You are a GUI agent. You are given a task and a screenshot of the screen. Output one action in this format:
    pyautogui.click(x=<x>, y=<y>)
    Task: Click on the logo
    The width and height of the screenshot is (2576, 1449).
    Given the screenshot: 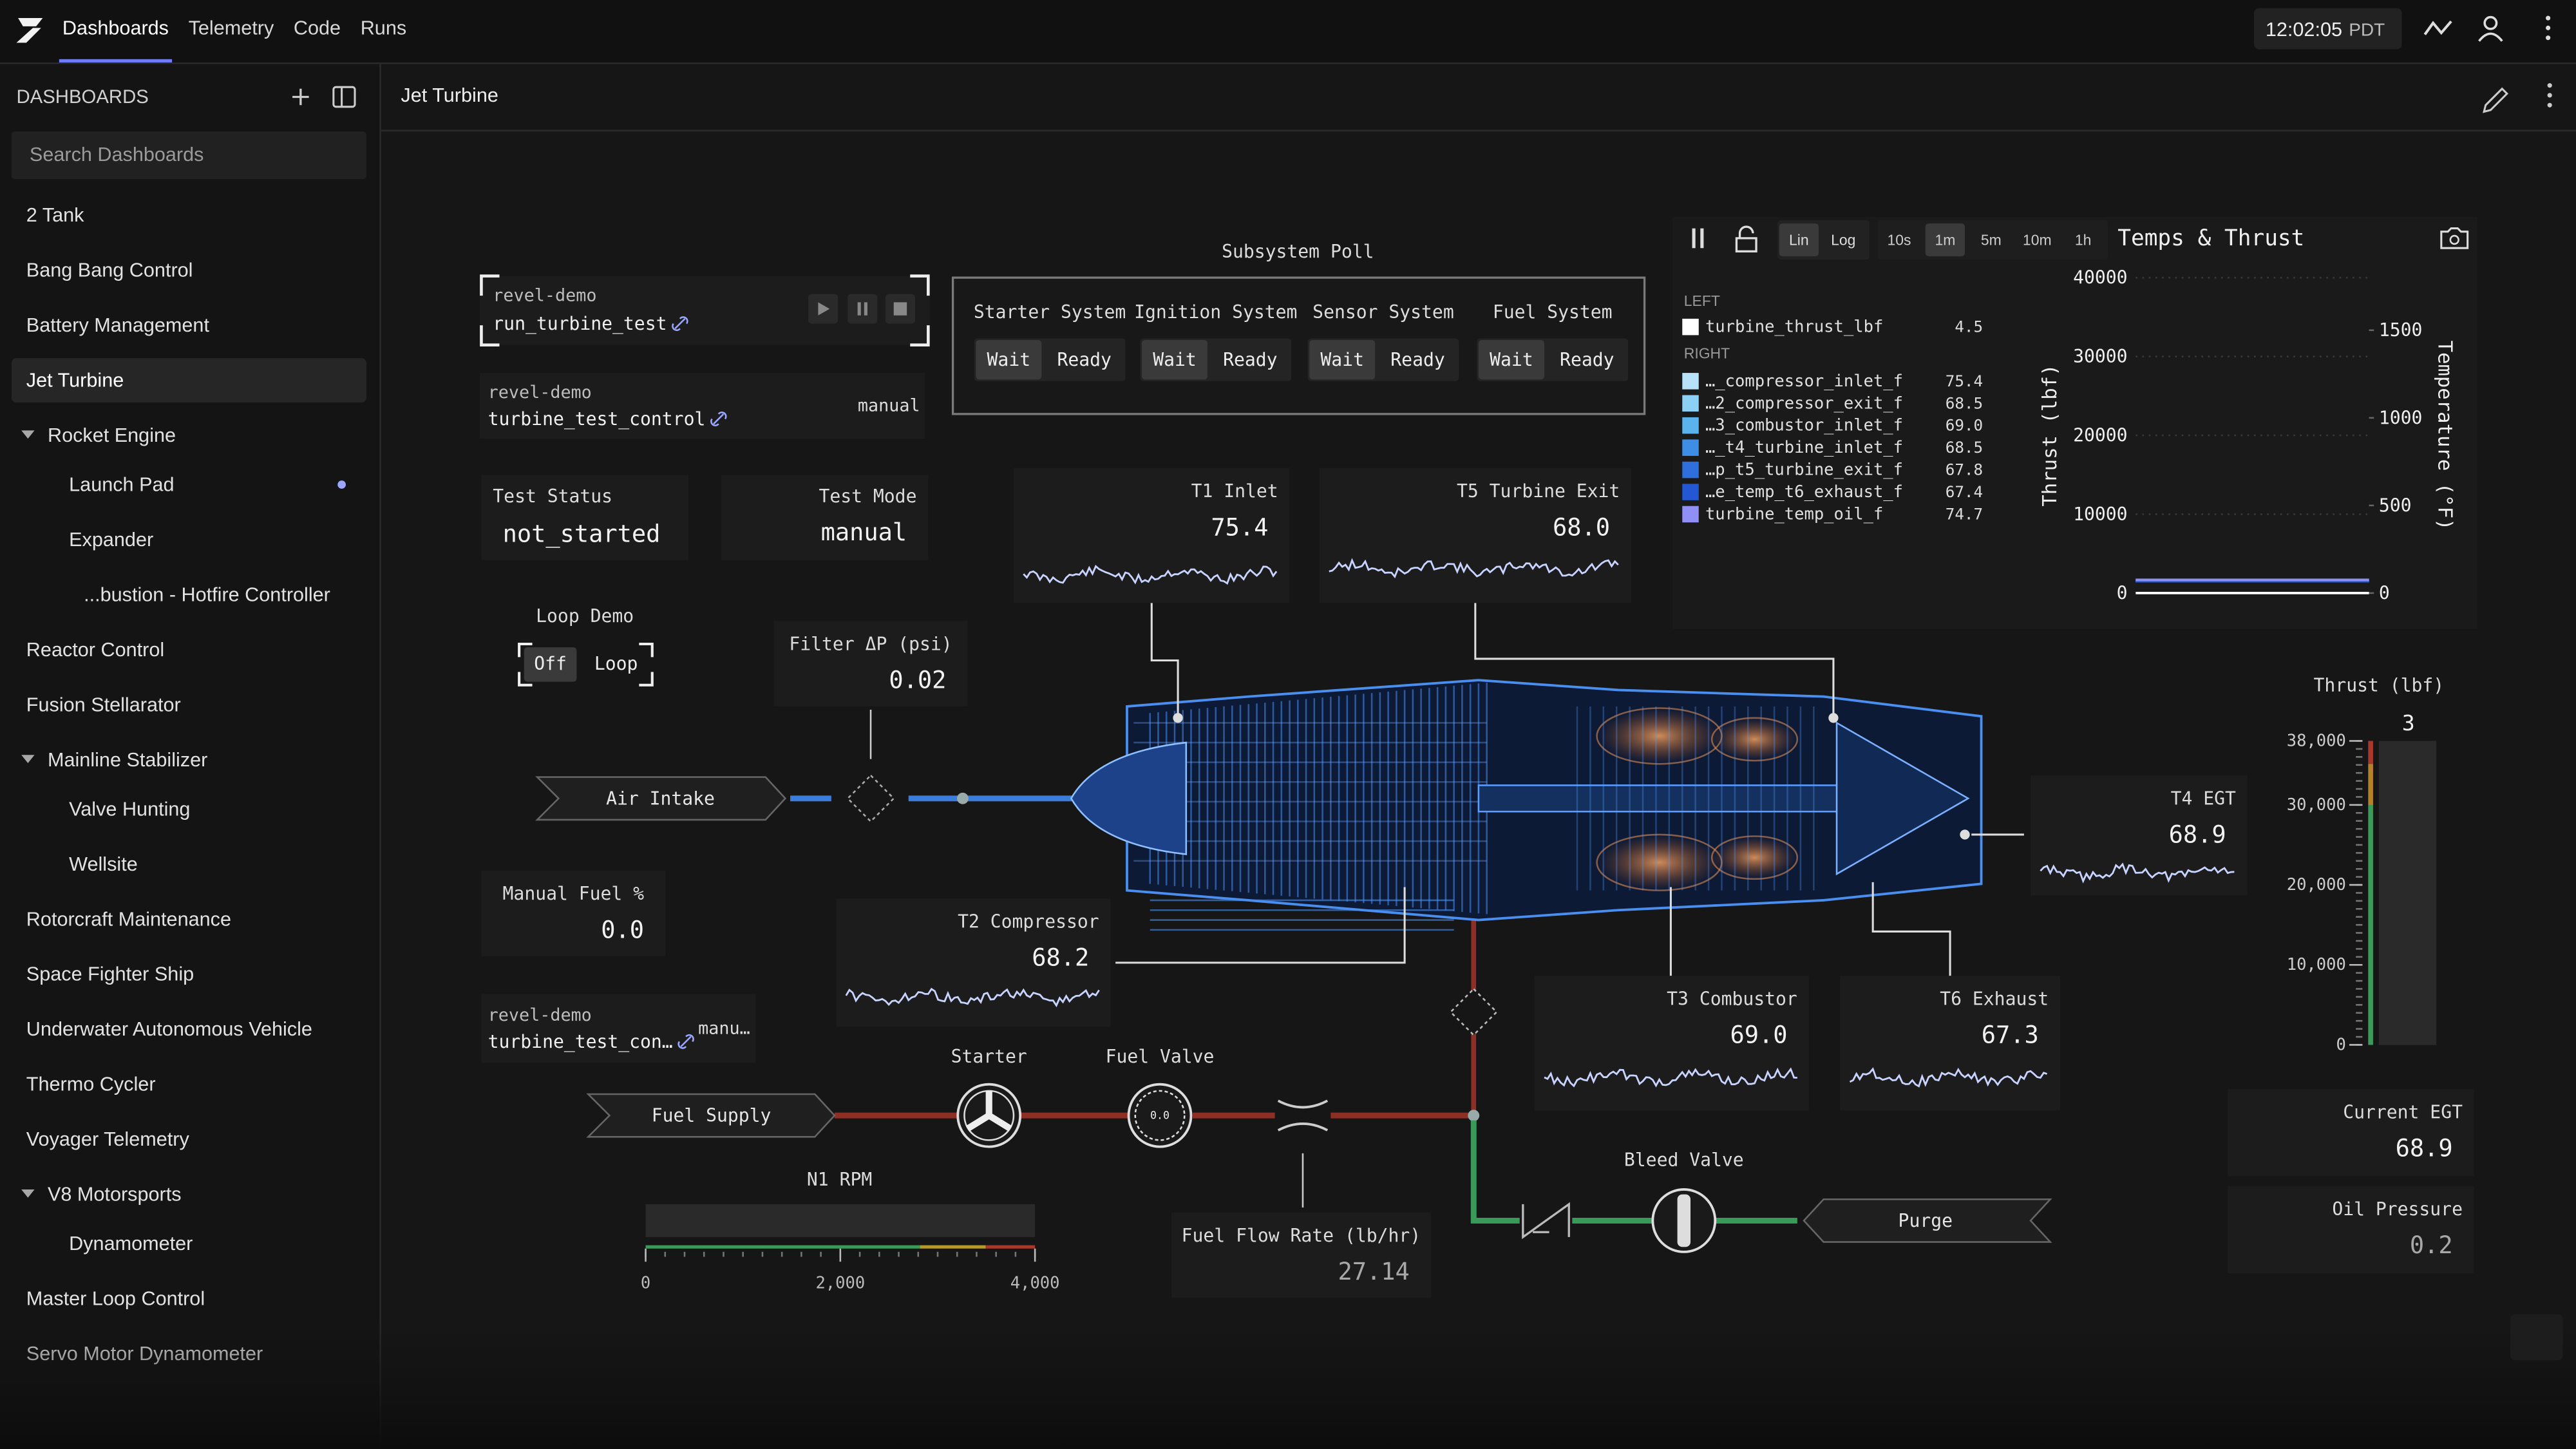 What is the action you would take?
    pyautogui.click(x=30, y=30)
    